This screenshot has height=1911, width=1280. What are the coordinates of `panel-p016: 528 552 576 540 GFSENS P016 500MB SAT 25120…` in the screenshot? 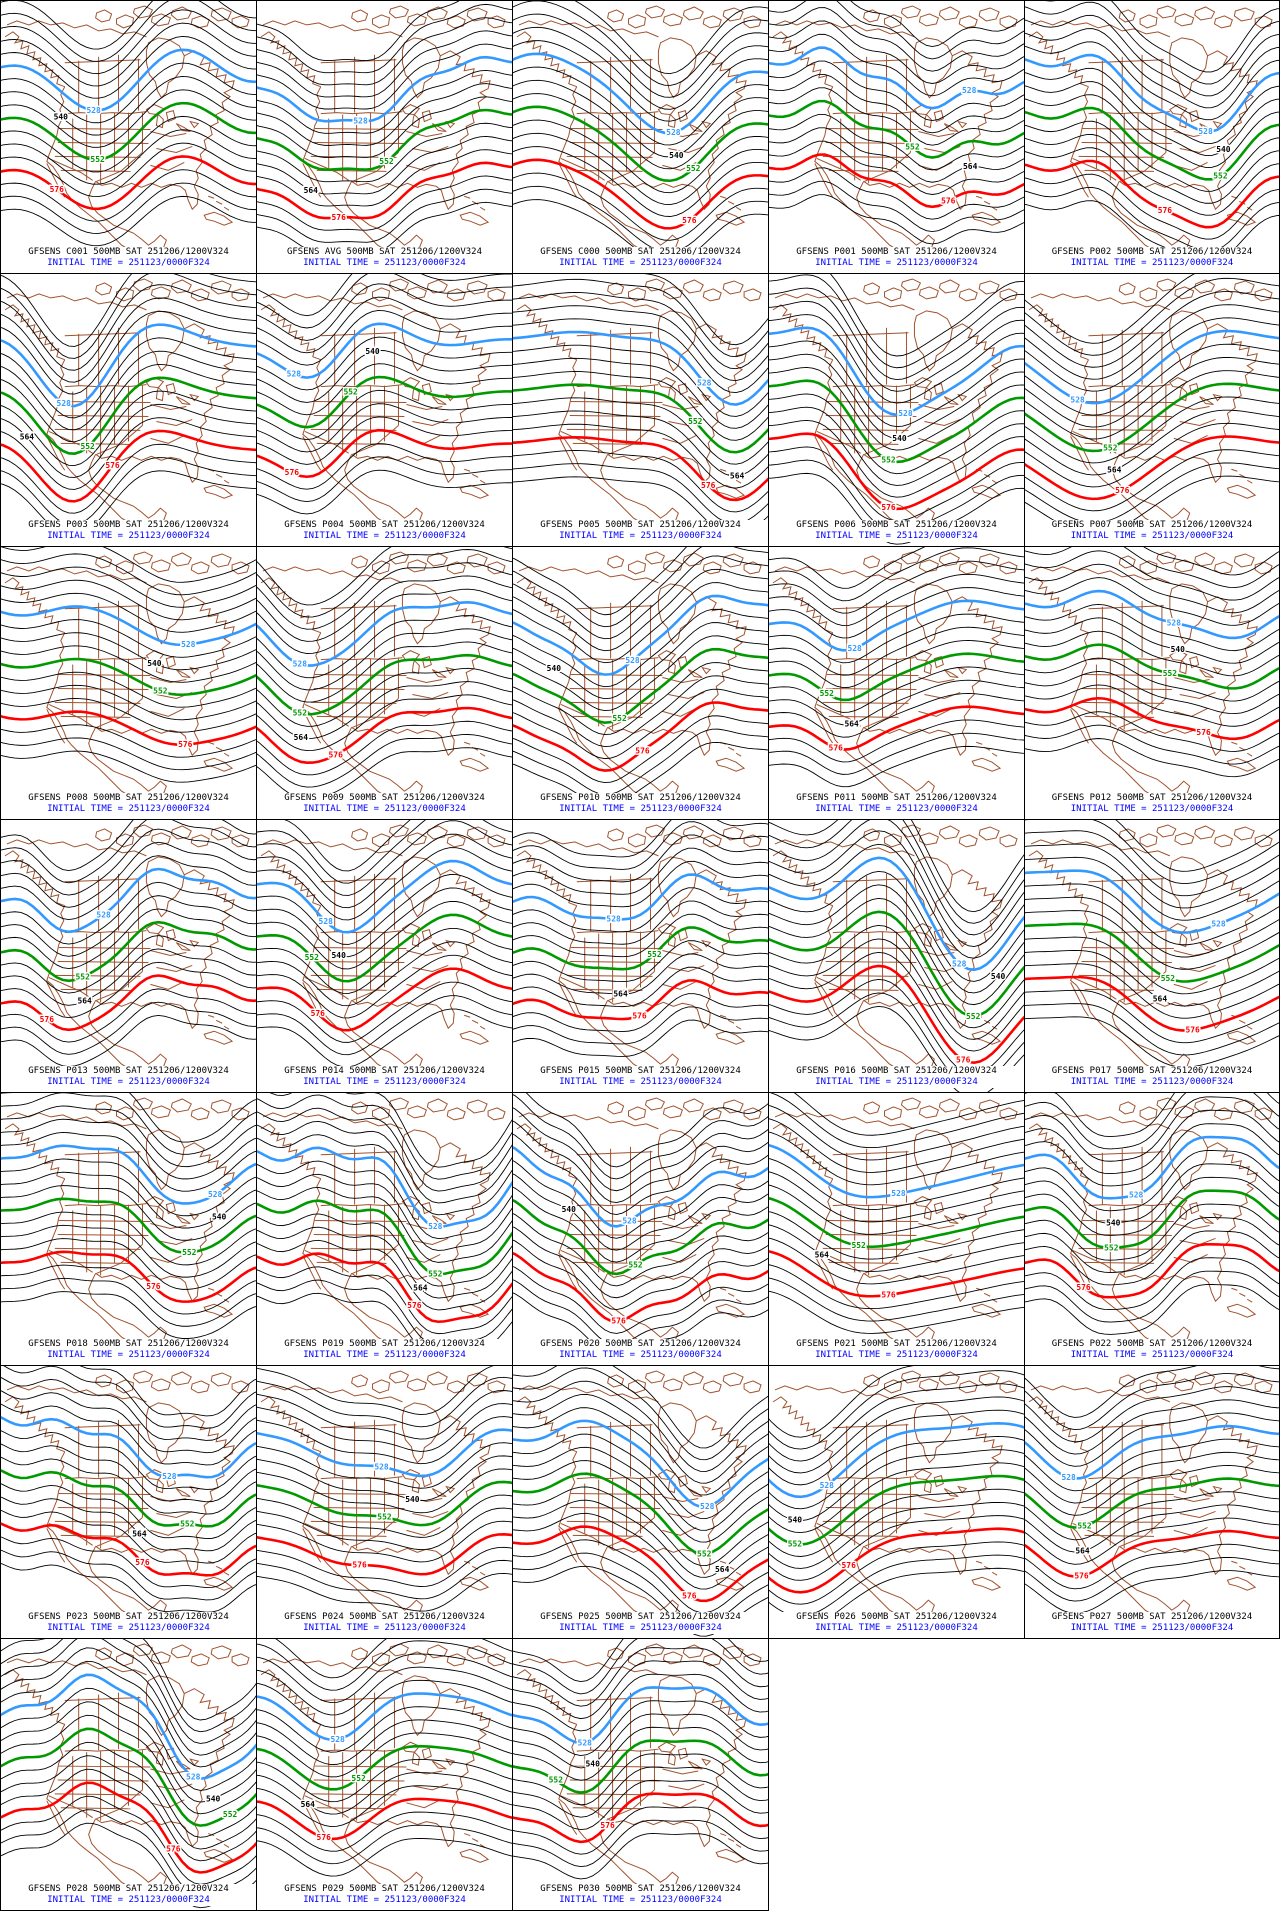 It's located at (896, 956).